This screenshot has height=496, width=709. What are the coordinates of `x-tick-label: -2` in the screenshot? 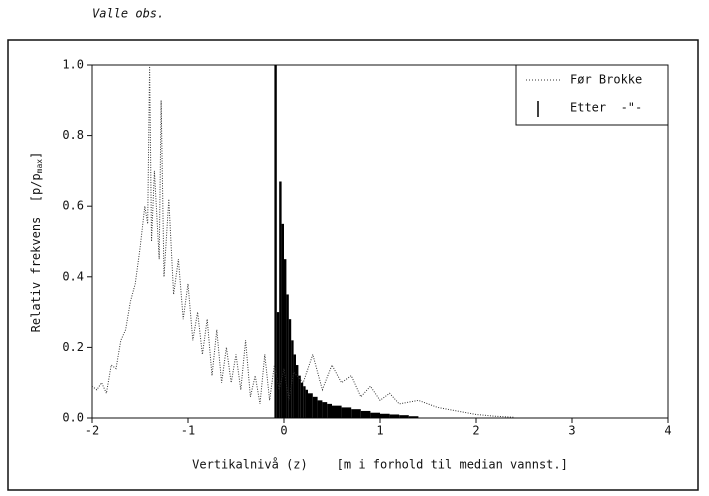 It's located at (92, 431).